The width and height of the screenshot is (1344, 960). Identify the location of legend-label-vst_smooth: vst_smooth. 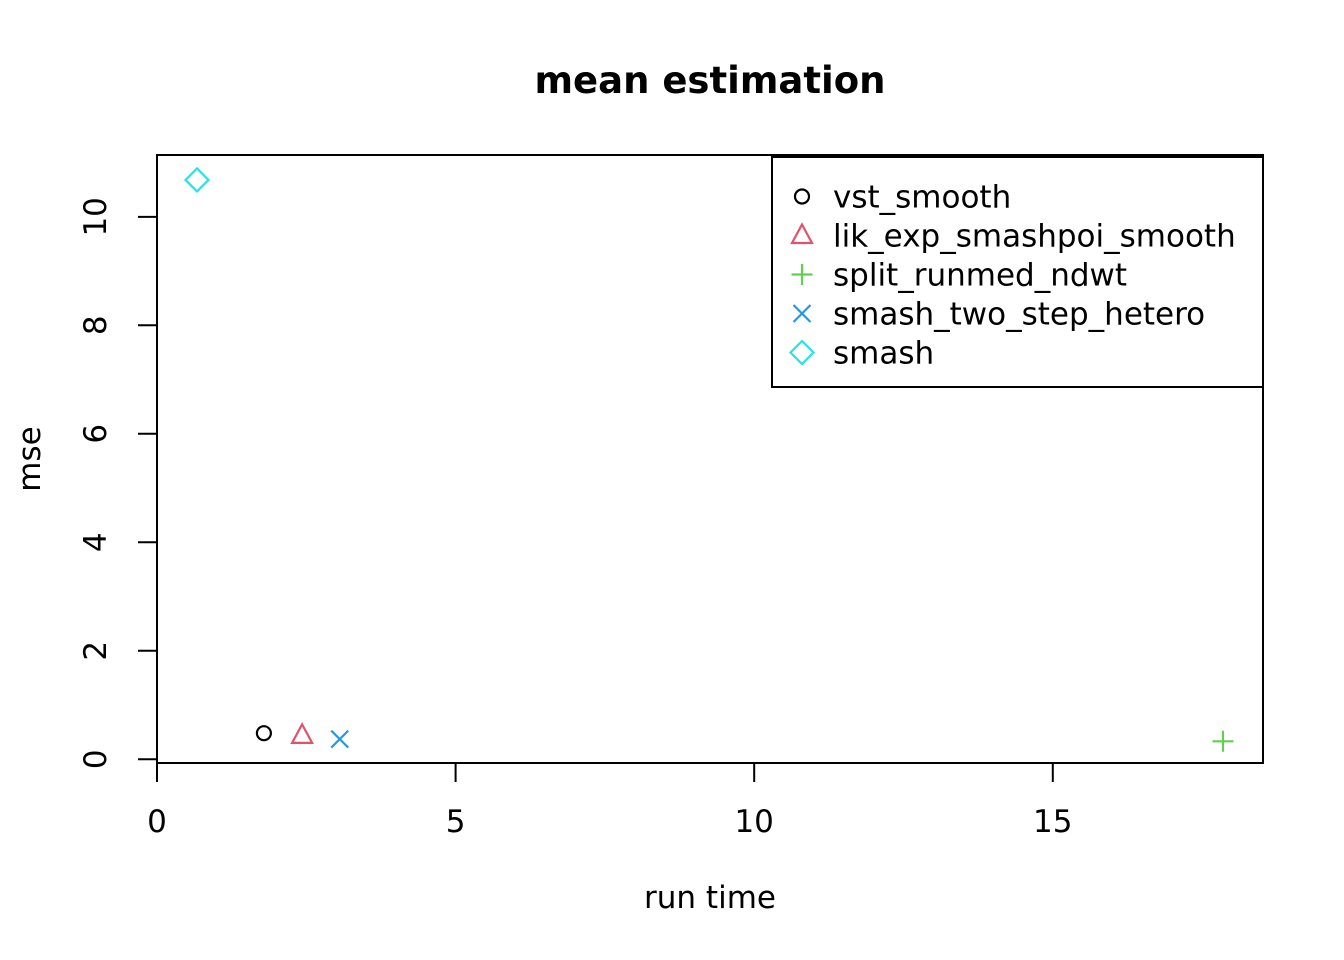
(922, 198).